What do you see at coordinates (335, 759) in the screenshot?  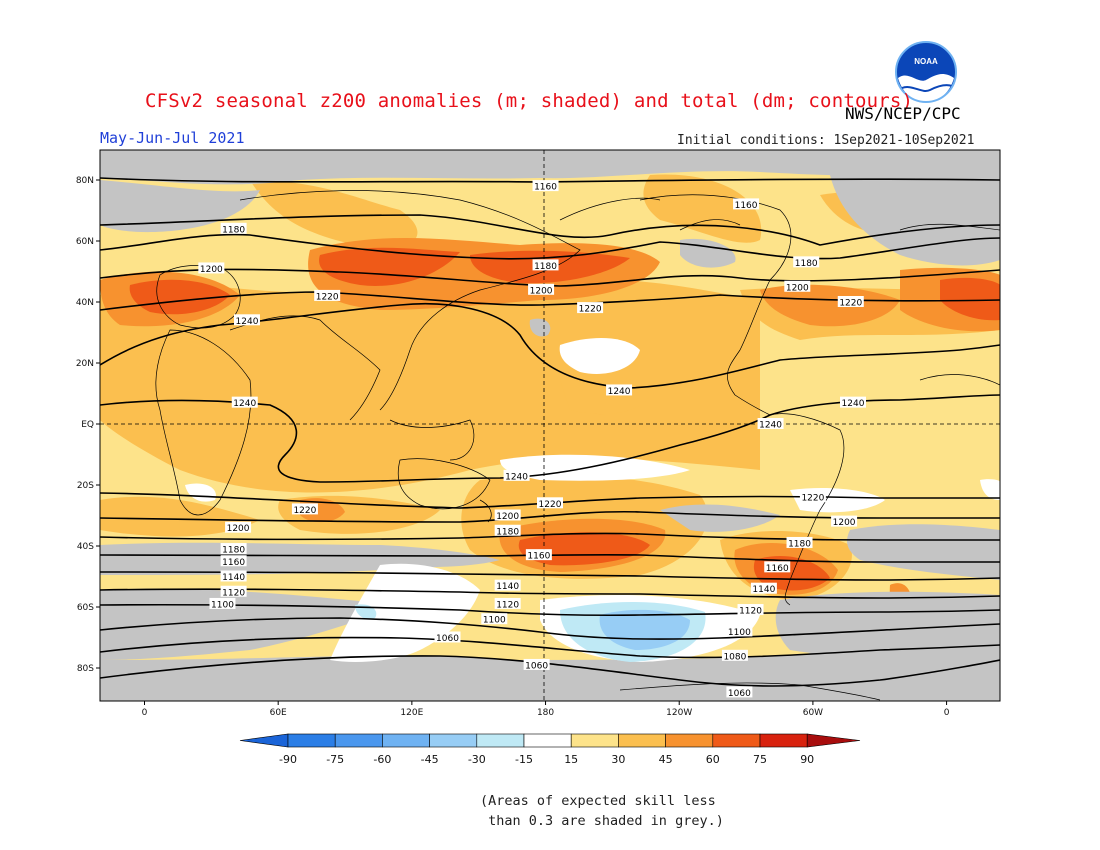 I see `colorbar-label: -75` at bounding box center [335, 759].